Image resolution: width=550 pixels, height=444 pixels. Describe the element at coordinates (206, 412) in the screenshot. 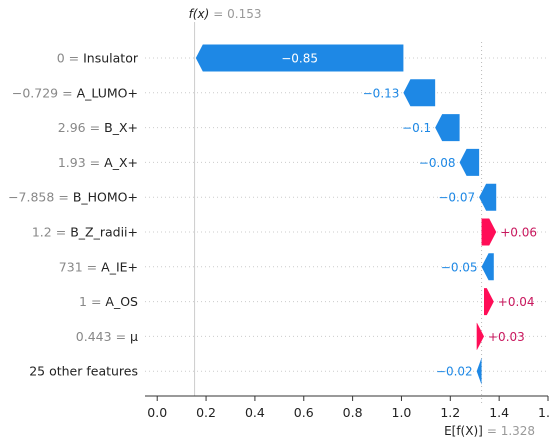

I see `x-tick-label: 0.2` at that location.